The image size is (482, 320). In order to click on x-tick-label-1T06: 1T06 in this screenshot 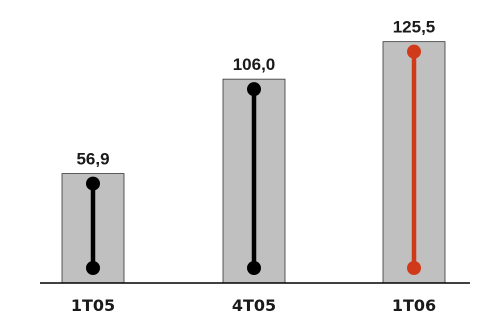, I will do `click(414, 305)`.